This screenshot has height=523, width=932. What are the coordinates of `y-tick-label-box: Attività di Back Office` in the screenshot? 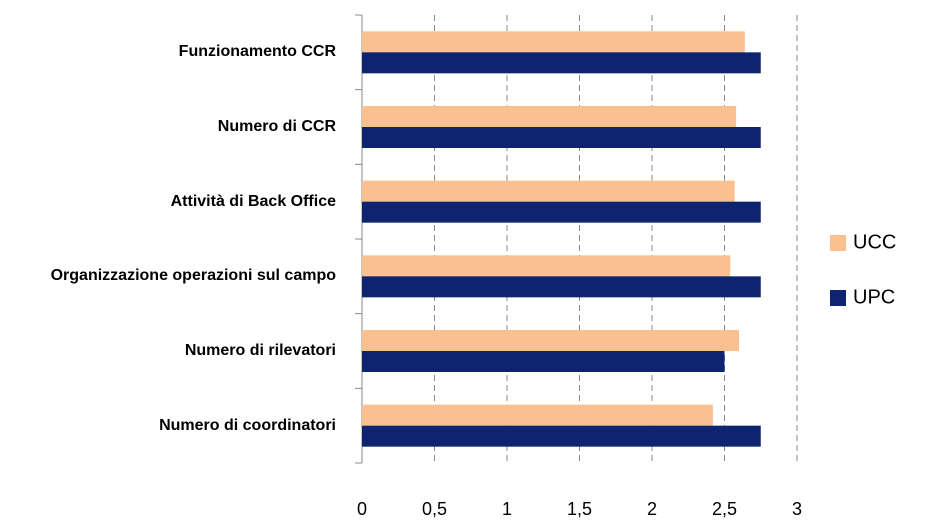 It's located at (168, 202).